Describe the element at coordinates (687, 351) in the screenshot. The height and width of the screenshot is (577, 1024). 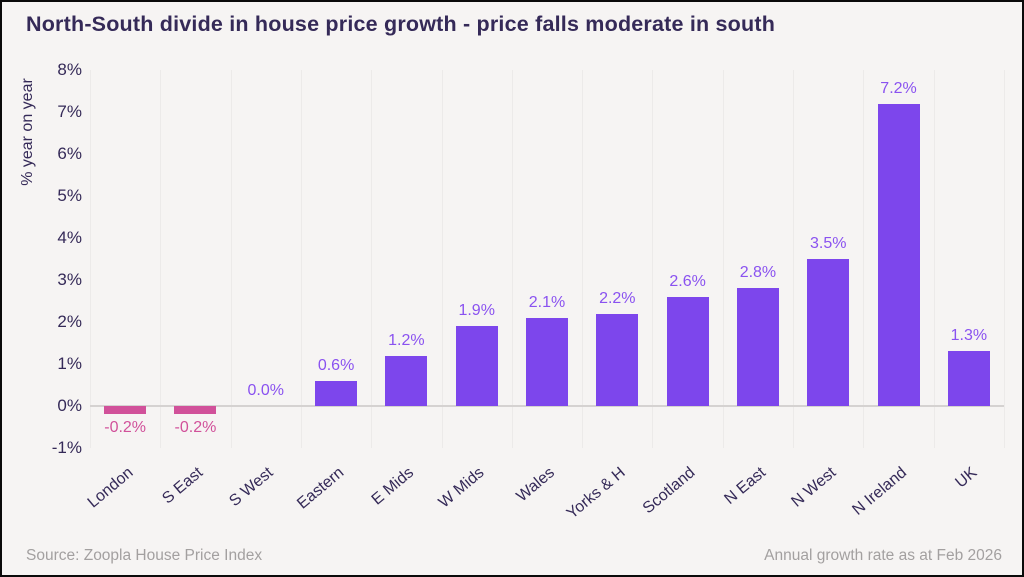
I see `bar-scotland` at that location.